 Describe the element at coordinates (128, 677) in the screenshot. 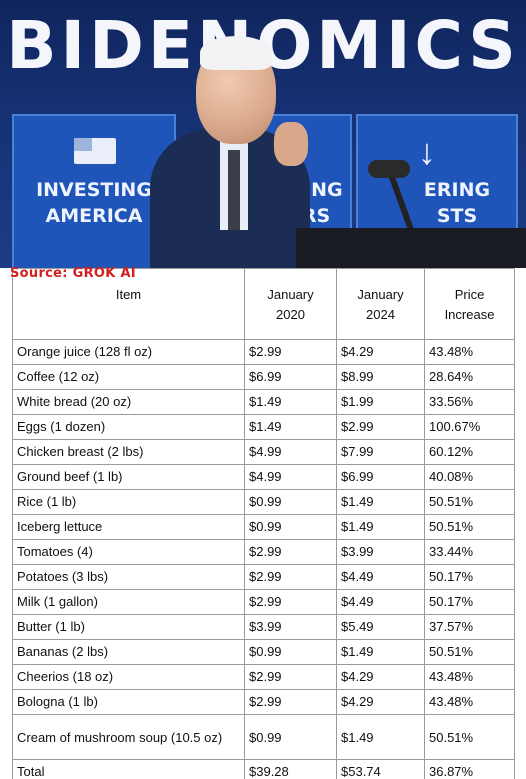

I see `item-cell: Cheerios (18 oz)` at that location.